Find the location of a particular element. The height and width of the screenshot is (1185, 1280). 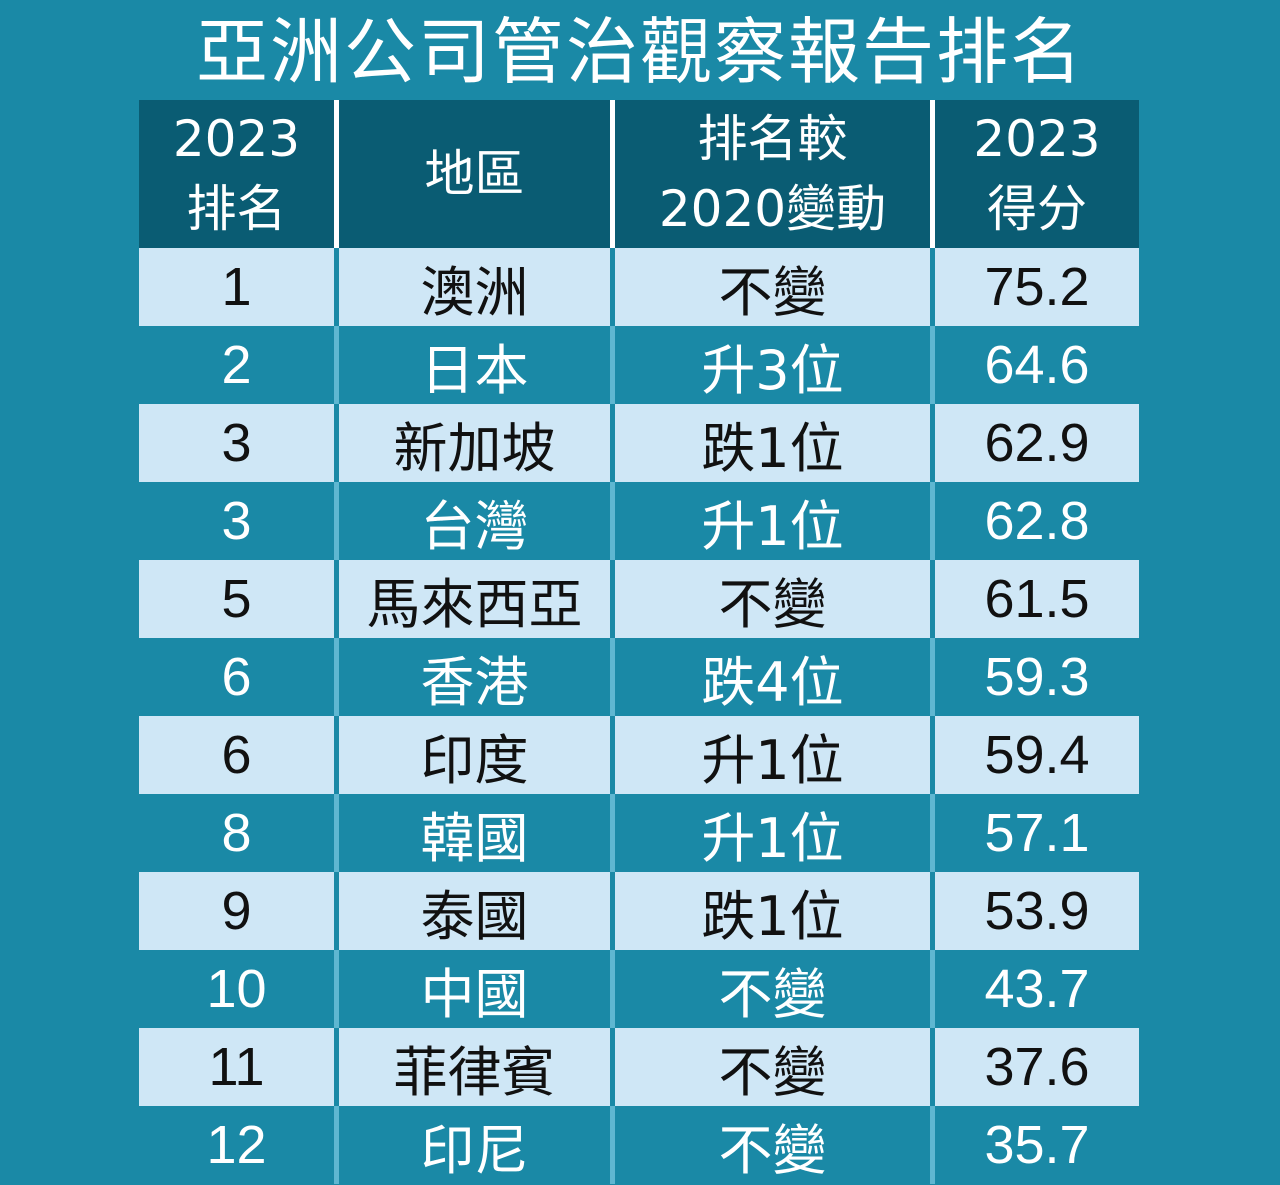

change-cell: 跌4位 is located at coordinates (770, 677).